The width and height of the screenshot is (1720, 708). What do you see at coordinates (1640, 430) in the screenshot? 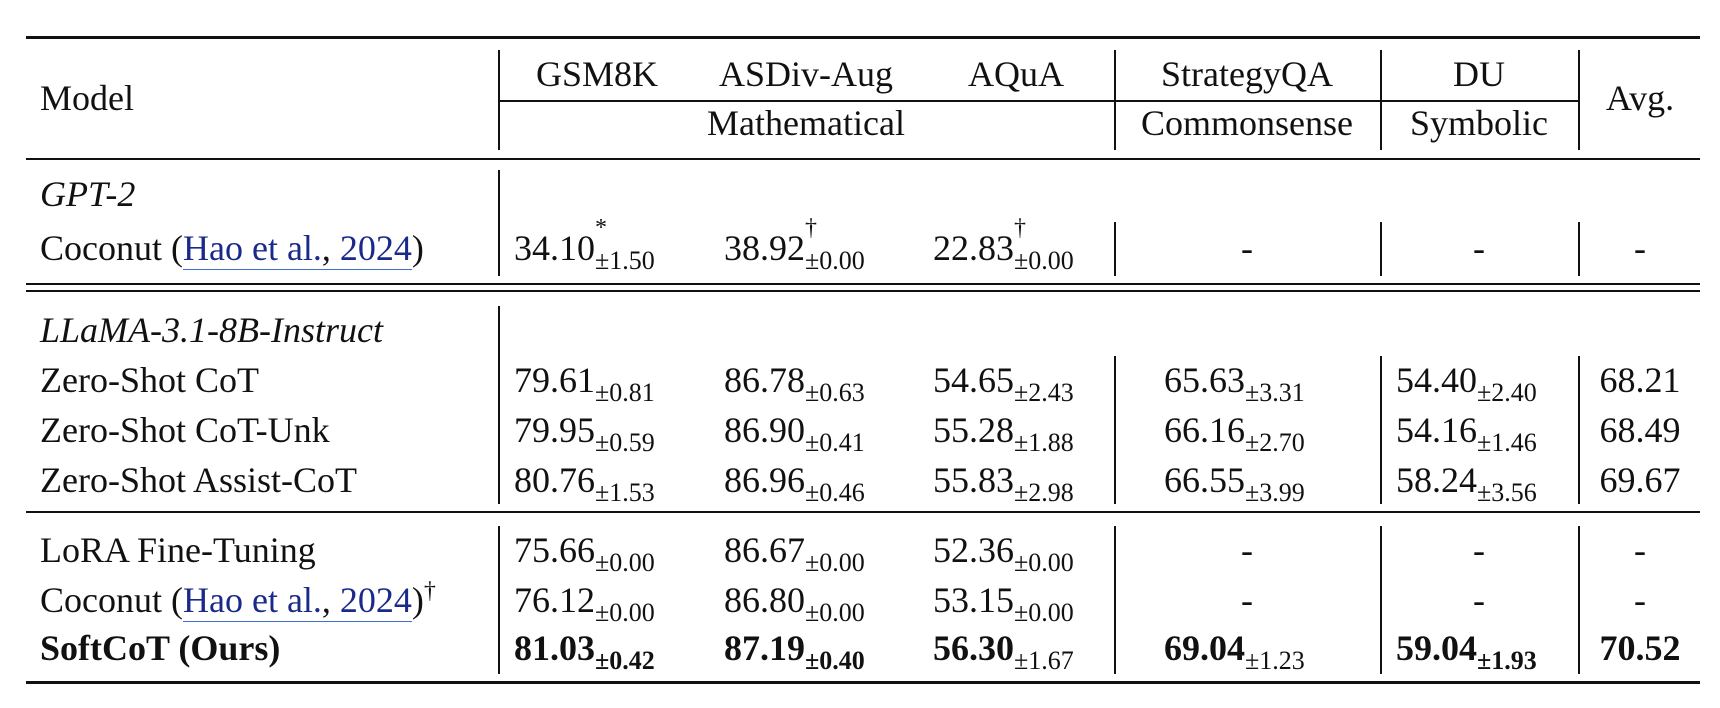
I see `cell-avg: 68.49` at bounding box center [1640, 430].